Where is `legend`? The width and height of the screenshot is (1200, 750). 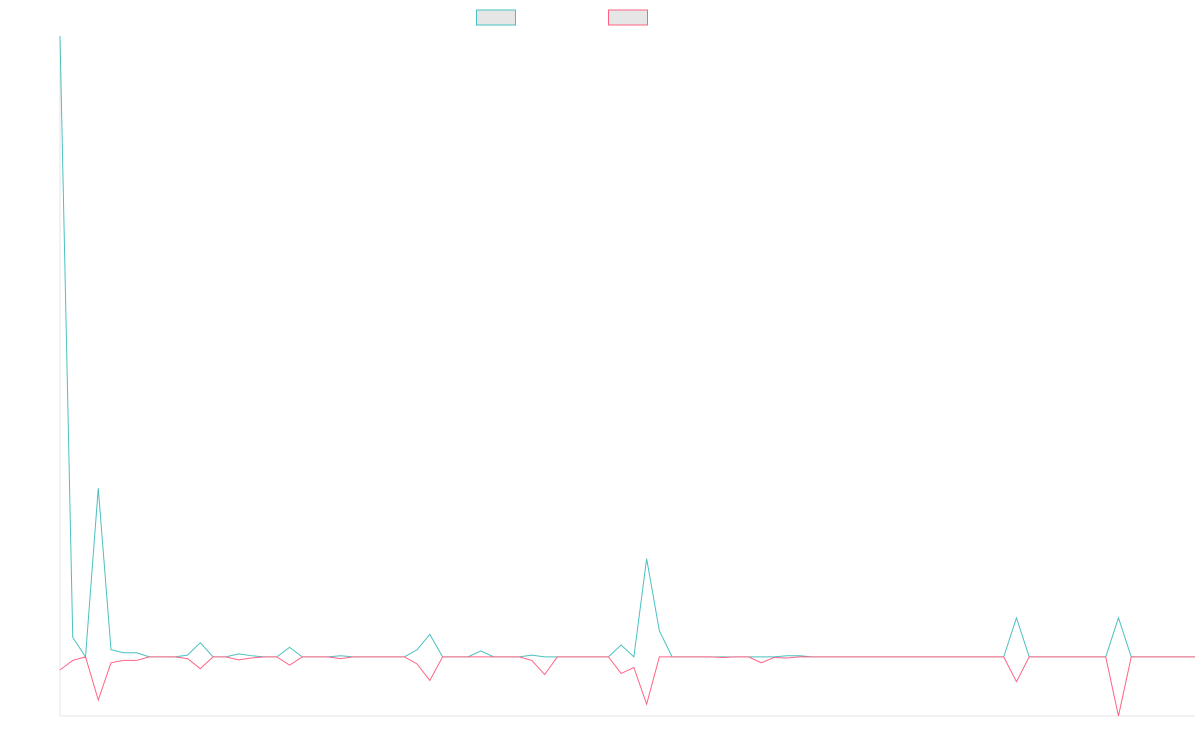 legend is located at coordinates (562, 17).